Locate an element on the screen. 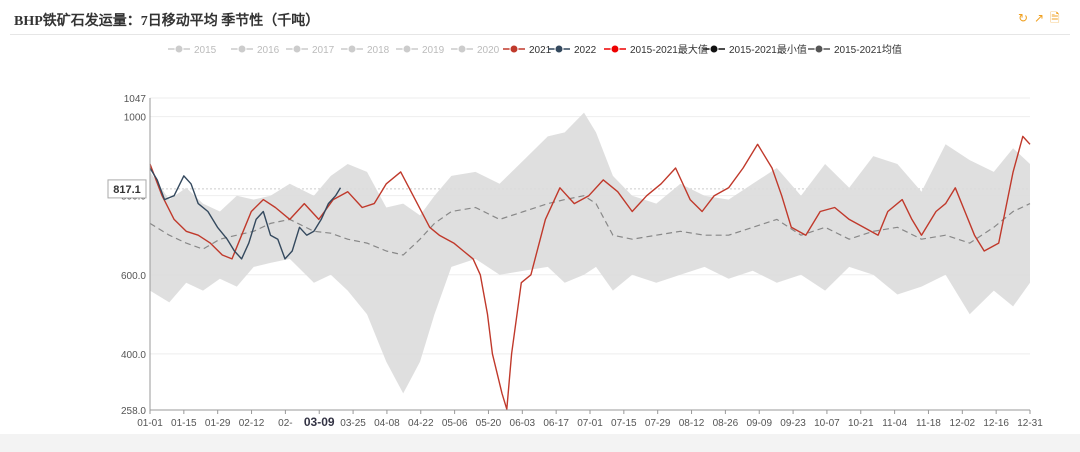 The image size is (1080, 452). x-tick-label: 01-15 is located at coordinates (184, 423).